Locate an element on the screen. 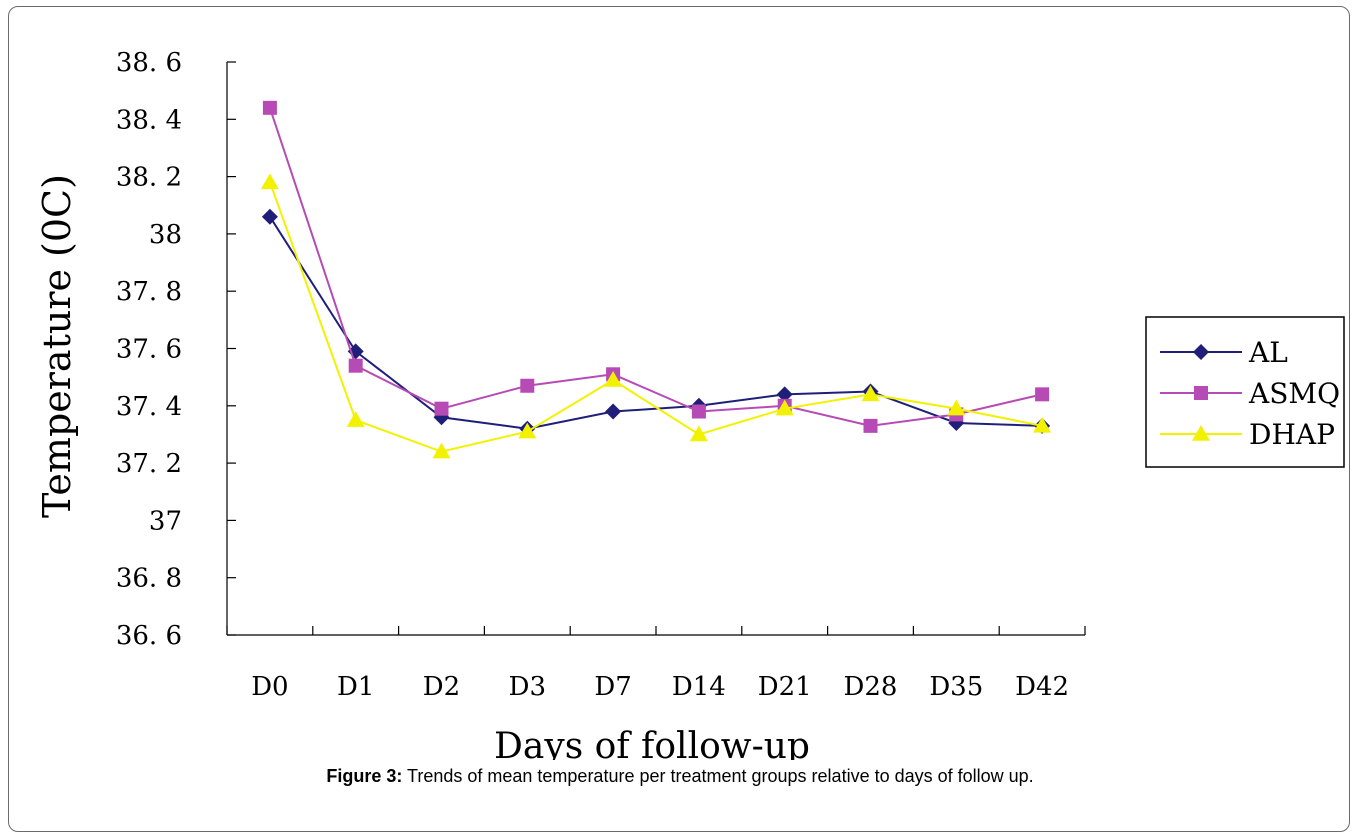  y-tick-label: 37. 2 is located at coordinates (149, 464).